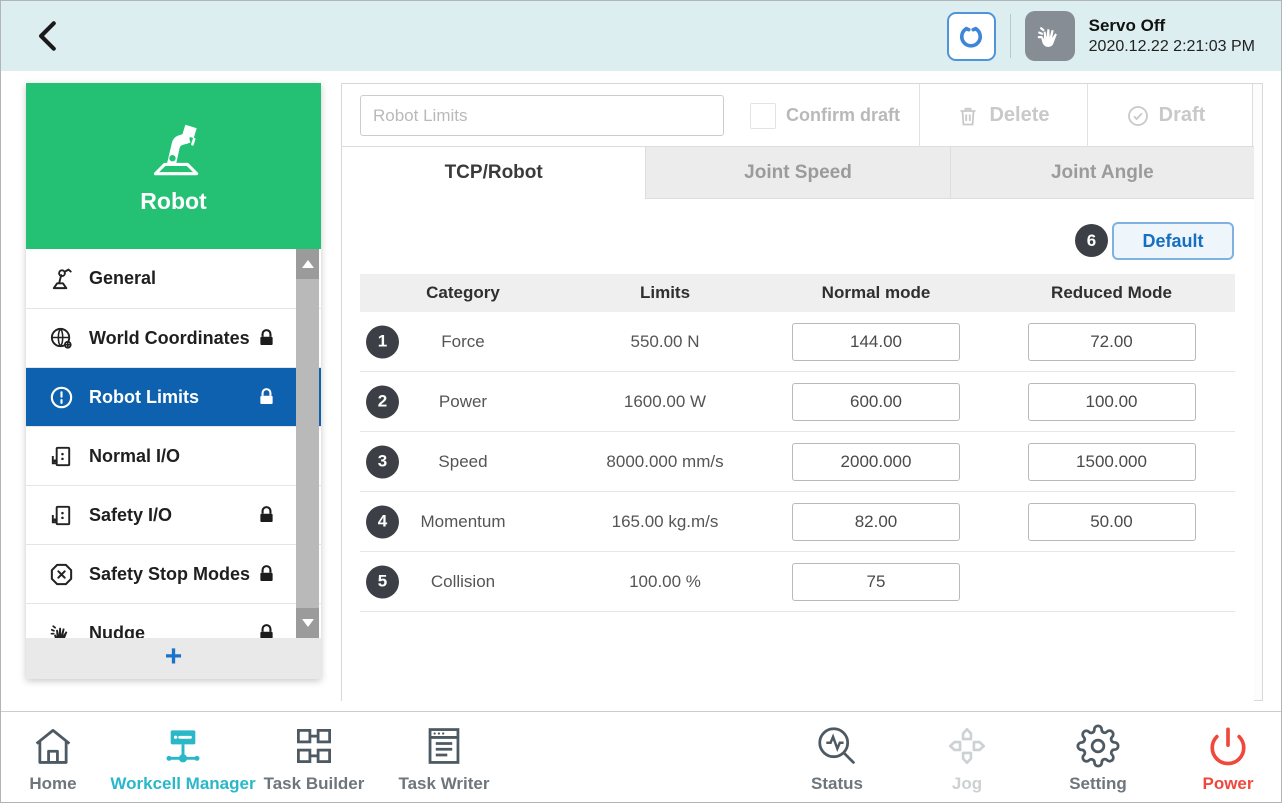  Describe the element at coordinates (1171, 46) in the screenshot. I see `status-timestamp: 2020.12.22 2:21:03 PM` at that location.